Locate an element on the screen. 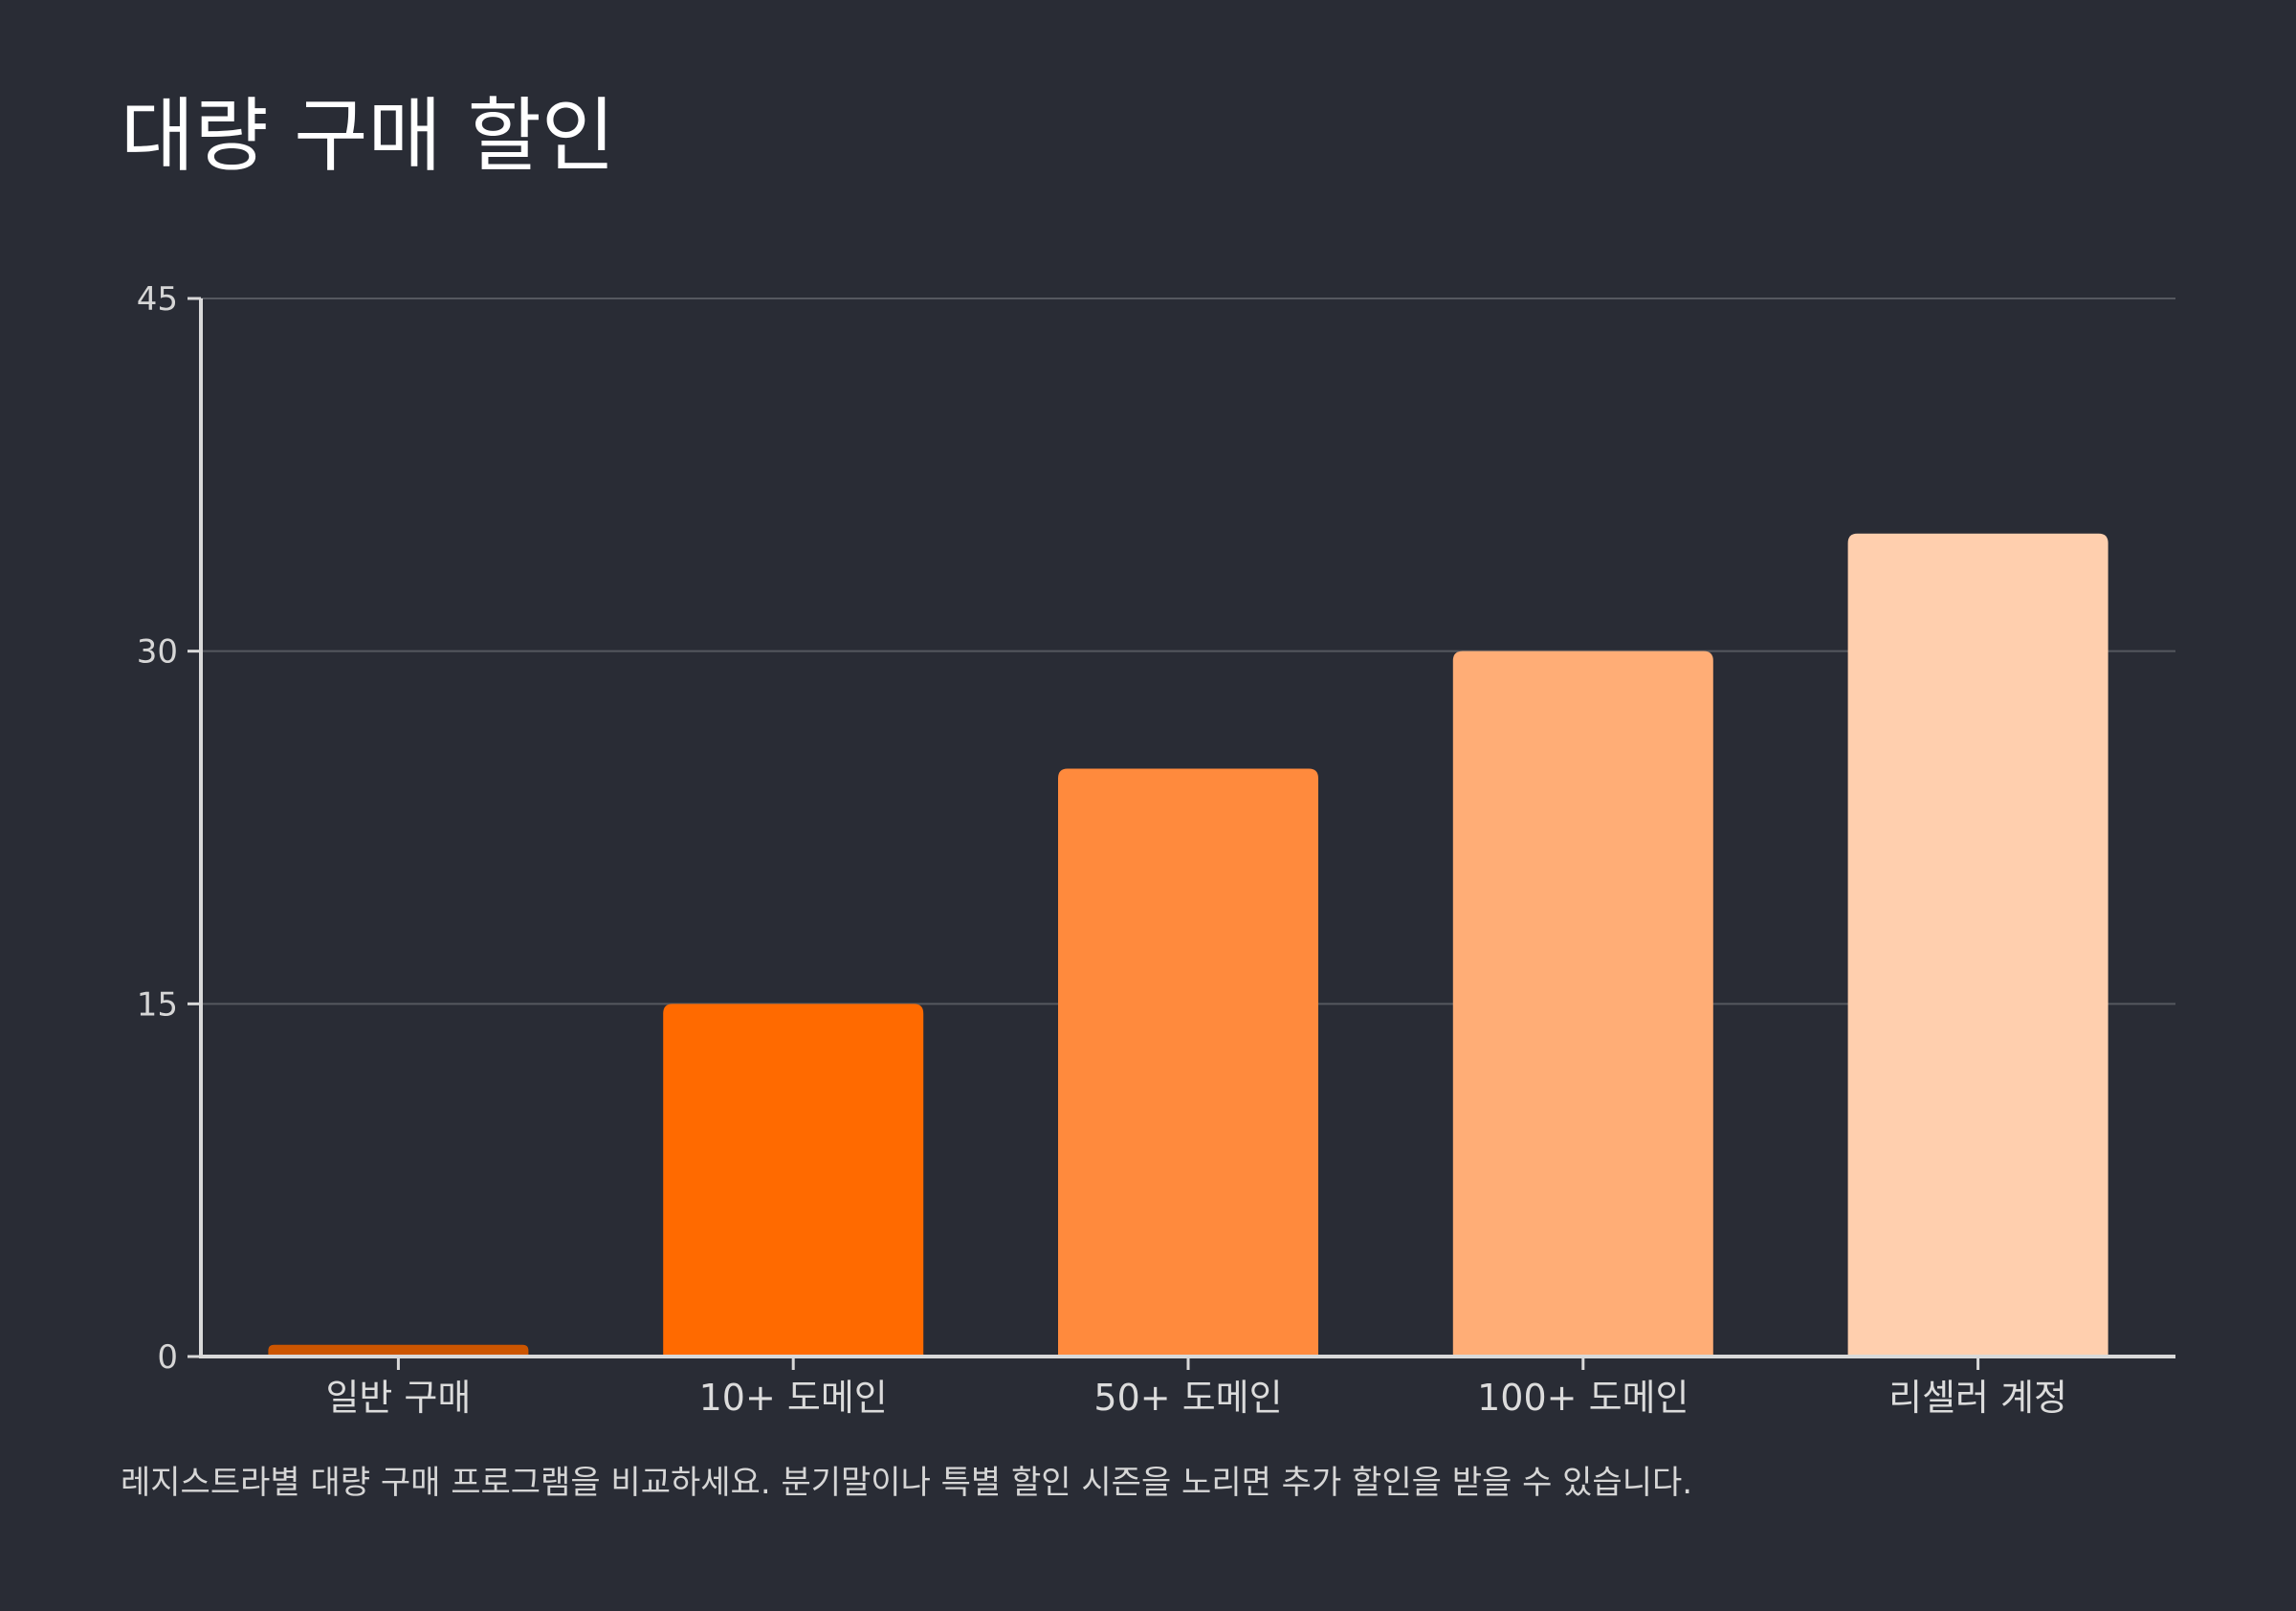 Image resolution: width=2296 pixels, height=1611 pixels. chart-title: 대량 구매 할인 is located at coordinates (369, 136).